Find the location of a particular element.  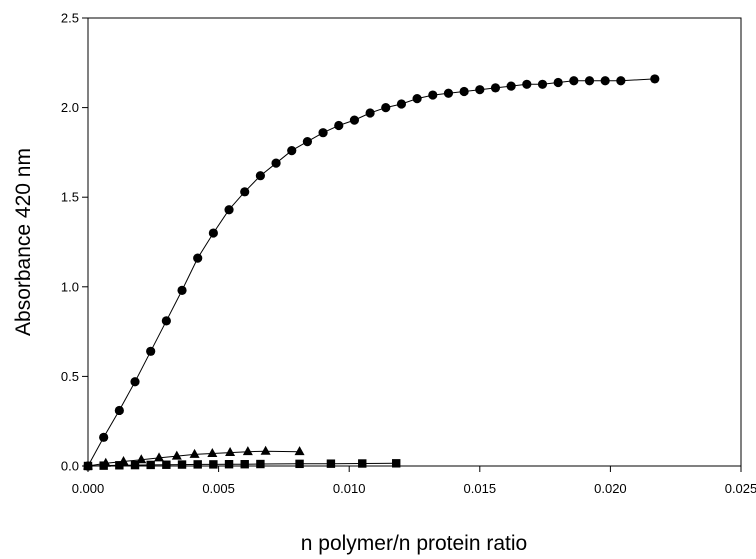

x-tick-label: 0.020 is located at coordinates (610, 488).